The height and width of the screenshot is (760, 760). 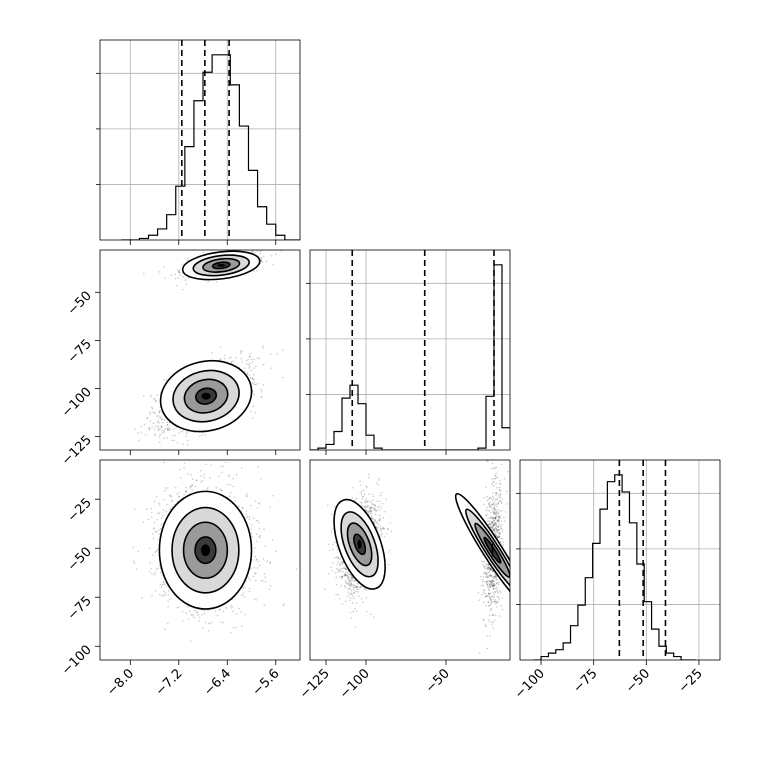 I want to click on density-peak, so click(x=206, y=396).